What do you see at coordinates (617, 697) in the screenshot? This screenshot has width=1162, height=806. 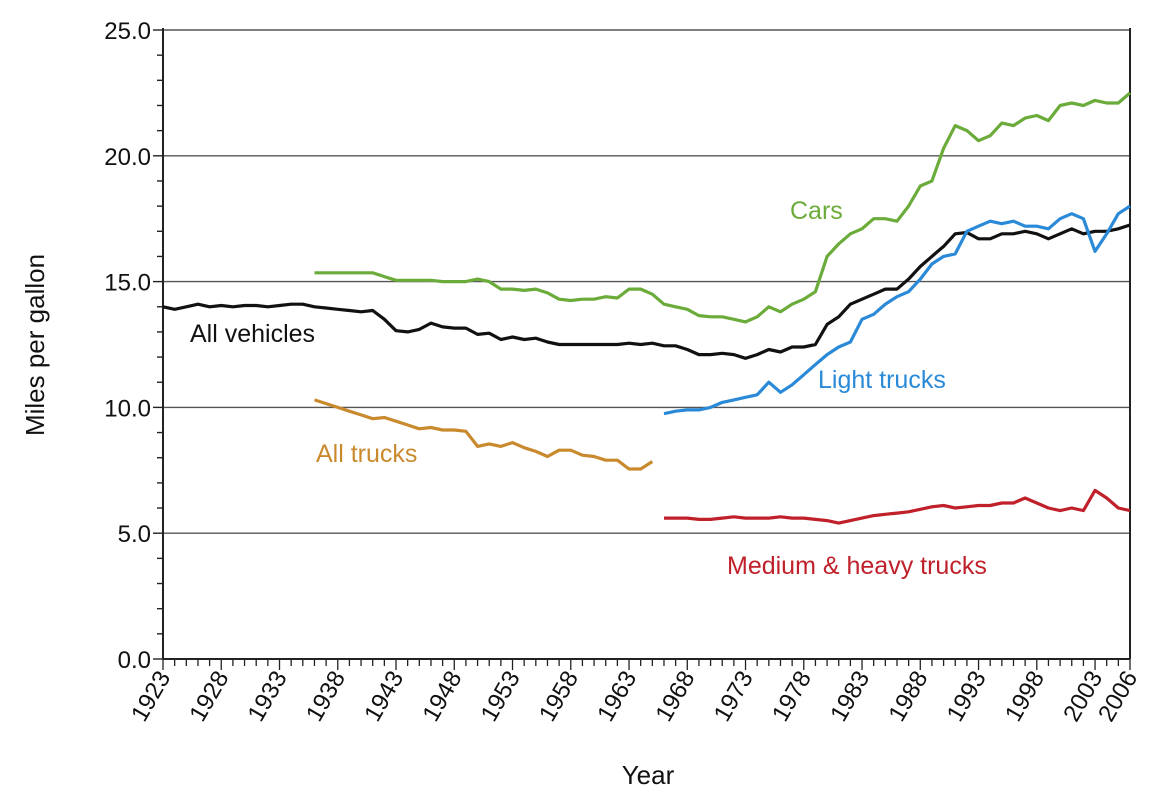 I see `x-tick-label: 1963` at bounding box center [617, 697].